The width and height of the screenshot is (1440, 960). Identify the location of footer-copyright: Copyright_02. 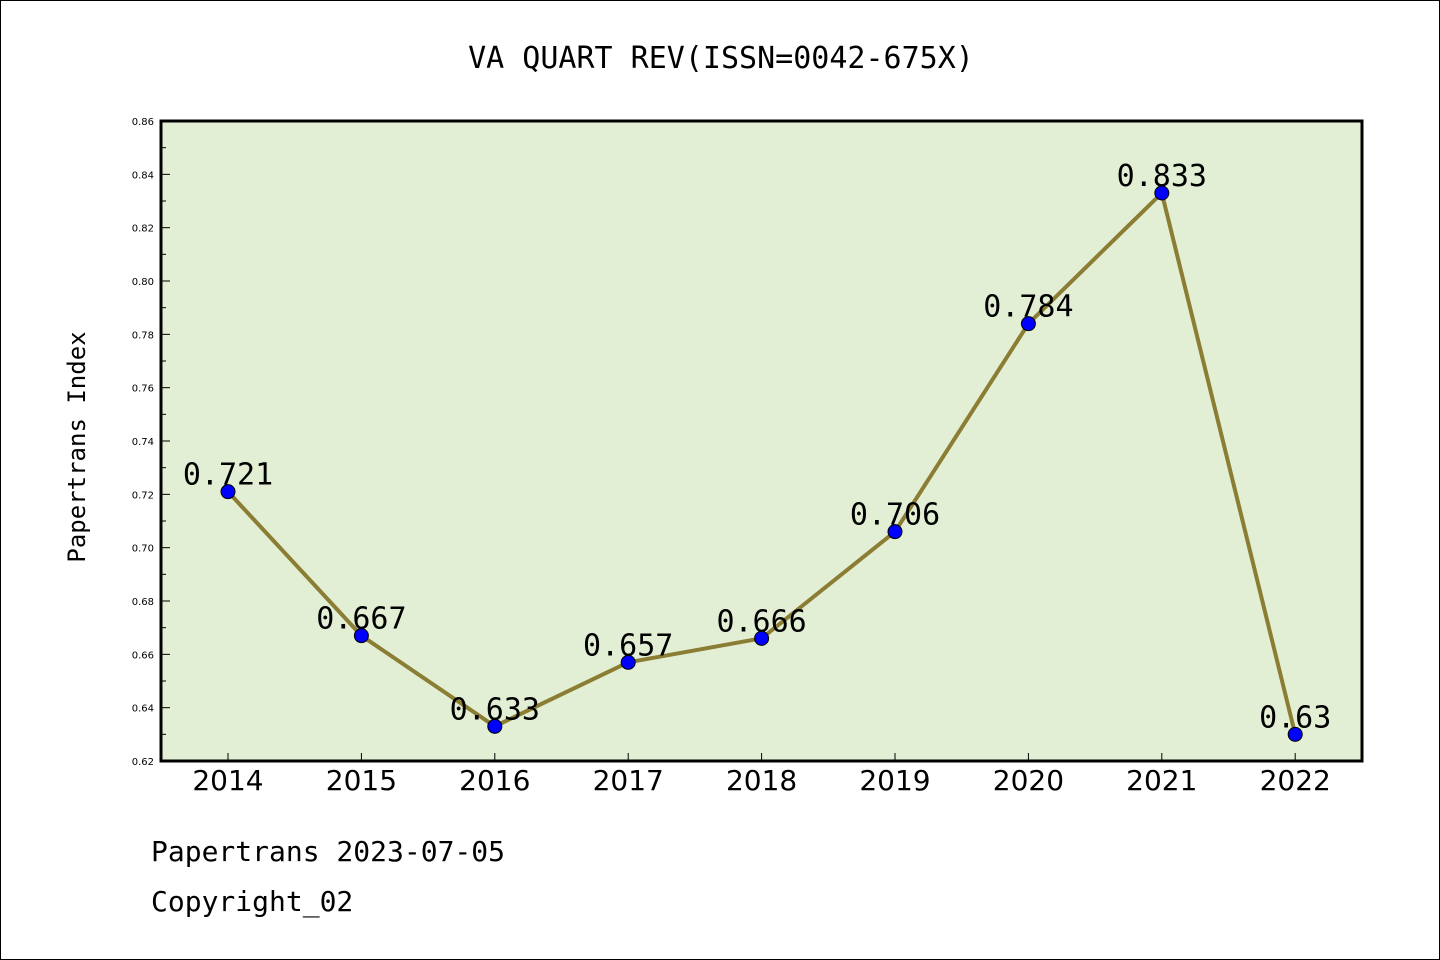
(252, 901).